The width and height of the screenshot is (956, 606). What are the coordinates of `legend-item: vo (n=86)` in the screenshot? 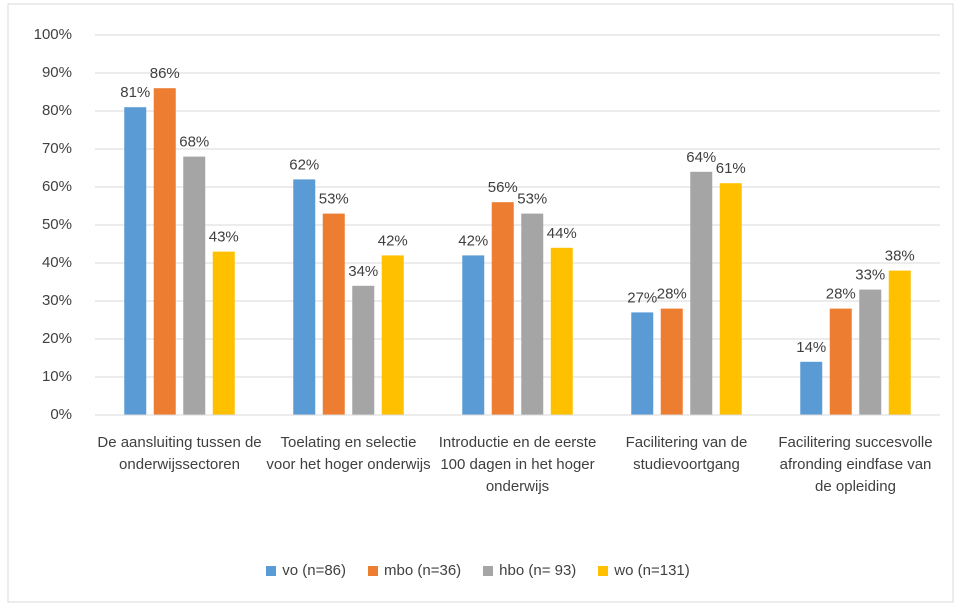 It's located at (306, 570).